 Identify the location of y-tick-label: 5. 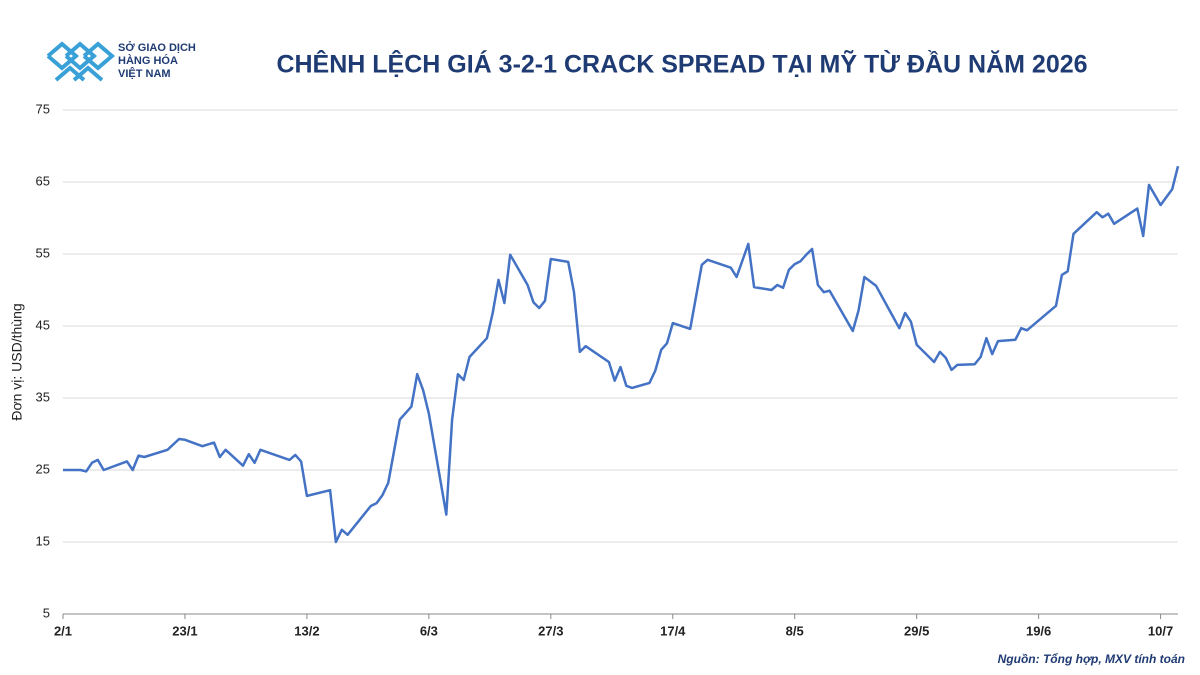
(46, 612).